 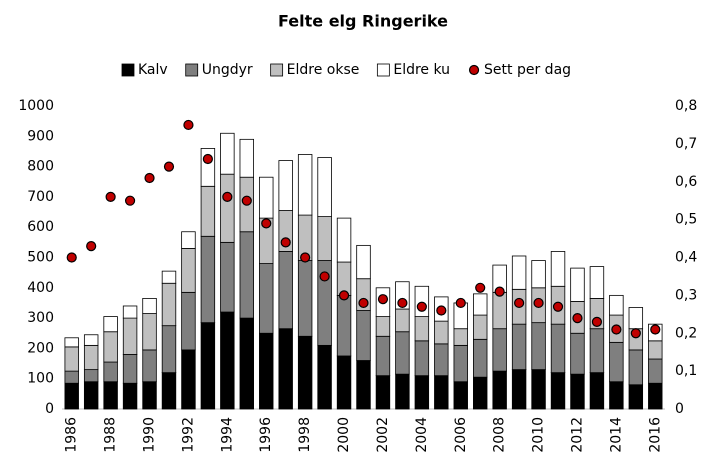 What do you see at coordinates (40, 136) in the screenshot?
I see `y-tick-label: 900` at bounding box center [40, 136].